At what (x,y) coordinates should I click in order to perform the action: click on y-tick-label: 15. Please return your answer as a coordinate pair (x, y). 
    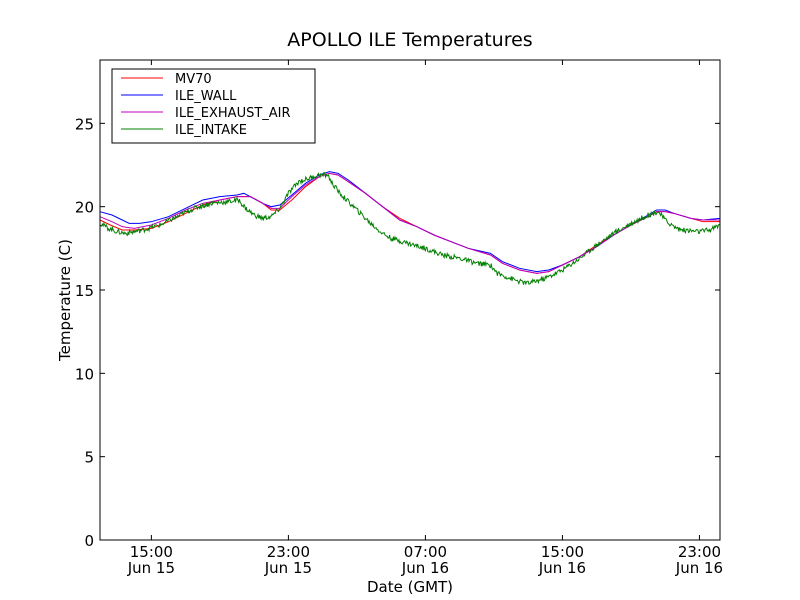
    Looking at the image, I should click on (84, 291).